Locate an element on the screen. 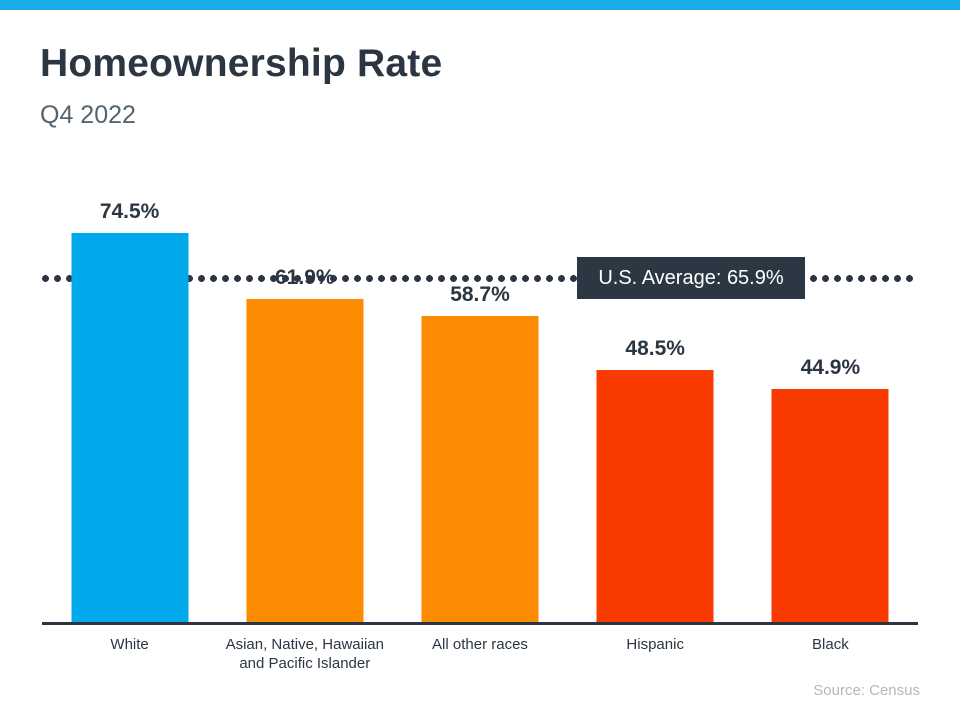 Image resolution: width=960 pixels, height=720 pixels. top-accent-bar is located at coordinates (480, 5).